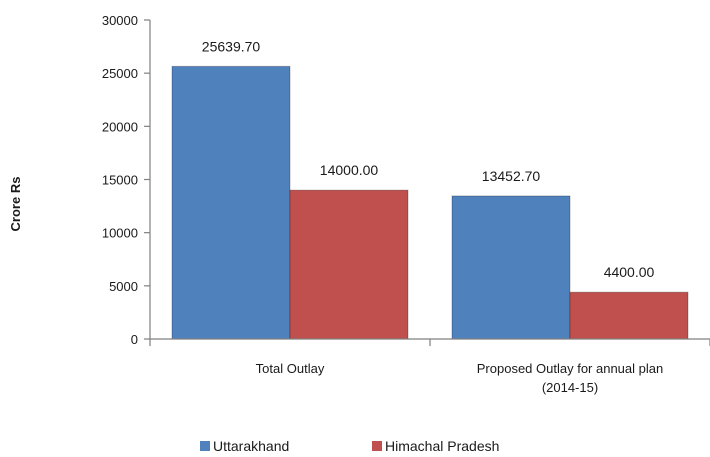 This screenshot has width=710, height=457. What do you see at coordinates (123, 286) in the screenshot?
I see `y-tick-label: 5000` at bounding box center [123, 286].